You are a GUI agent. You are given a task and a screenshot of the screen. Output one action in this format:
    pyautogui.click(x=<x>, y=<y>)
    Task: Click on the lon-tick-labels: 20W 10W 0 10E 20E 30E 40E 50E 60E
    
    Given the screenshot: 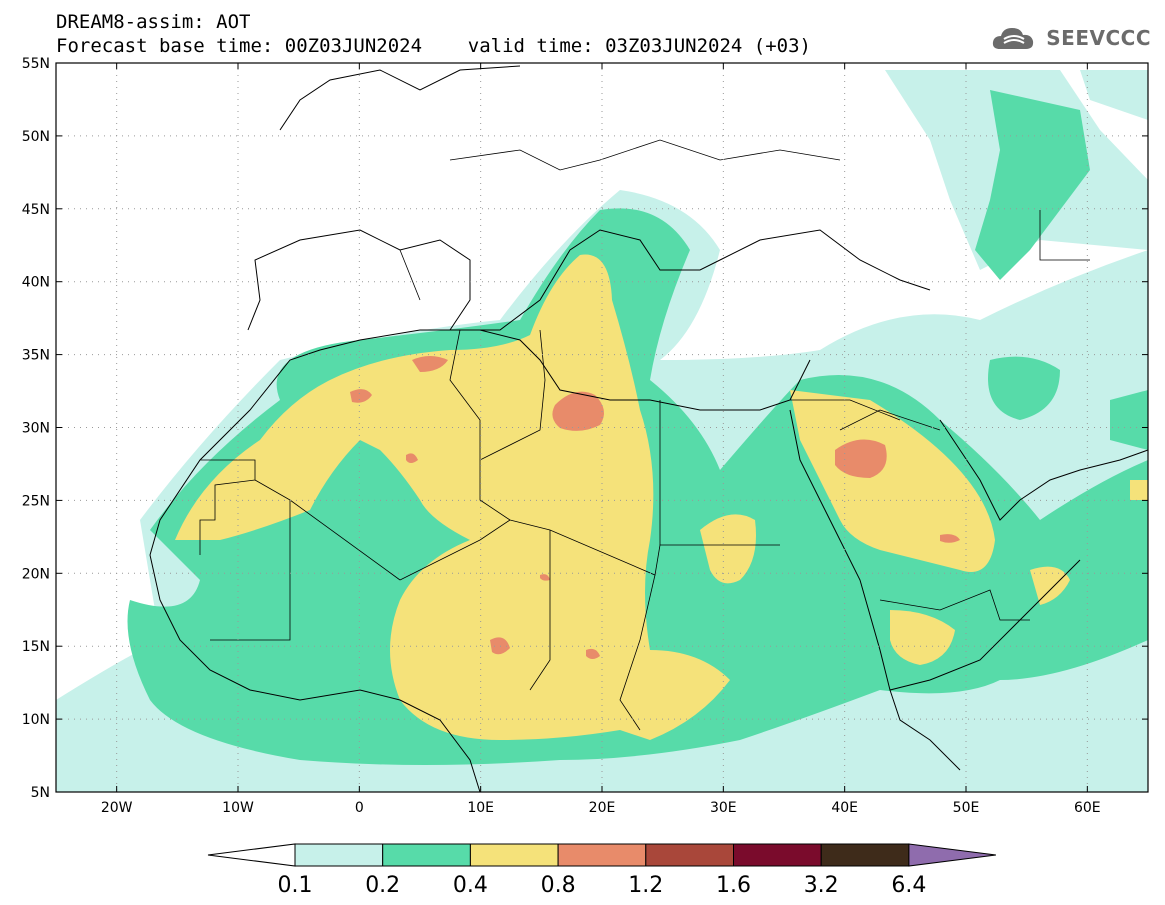 What is the action you would take?
    pyautogui.click(x=601, y=808)
    